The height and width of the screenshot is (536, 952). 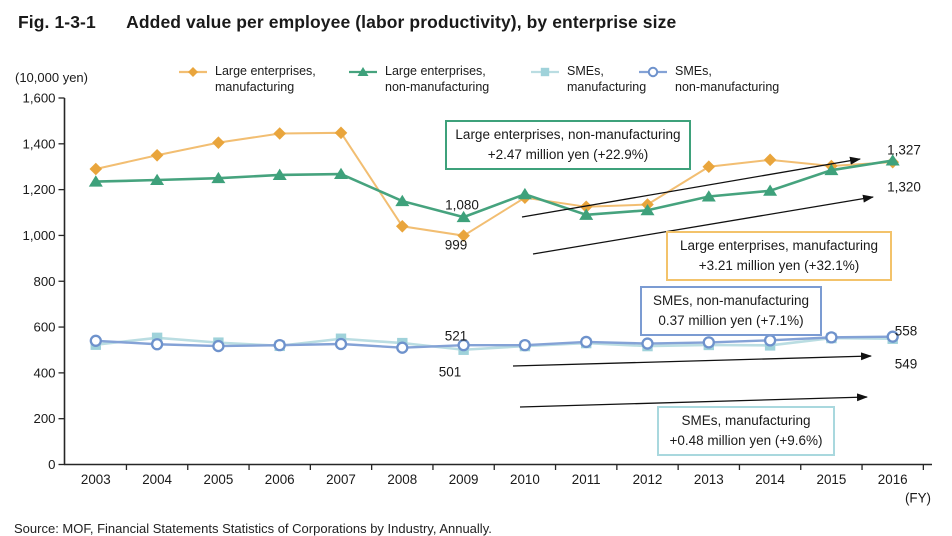 I want to click on legend-item-smes-manufacturing: SMEs, manufacturing, so click(x=588, y=79).